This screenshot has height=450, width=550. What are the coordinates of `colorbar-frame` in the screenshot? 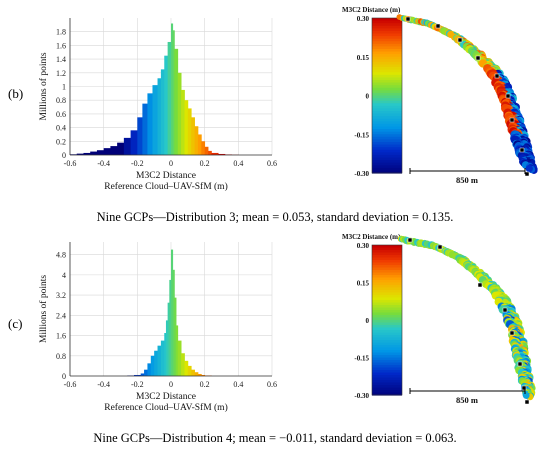 It's located at (387, 95).